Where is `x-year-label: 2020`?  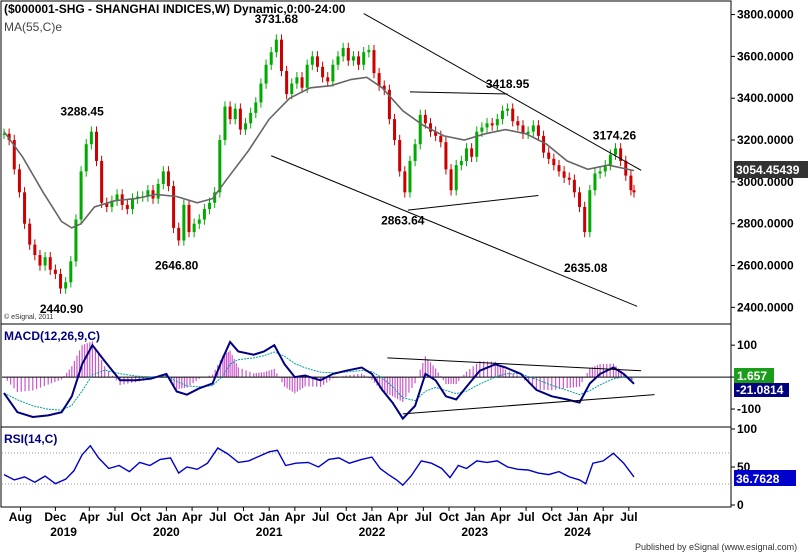
x-year-label: 2020 is located at coordinates (166, 532).